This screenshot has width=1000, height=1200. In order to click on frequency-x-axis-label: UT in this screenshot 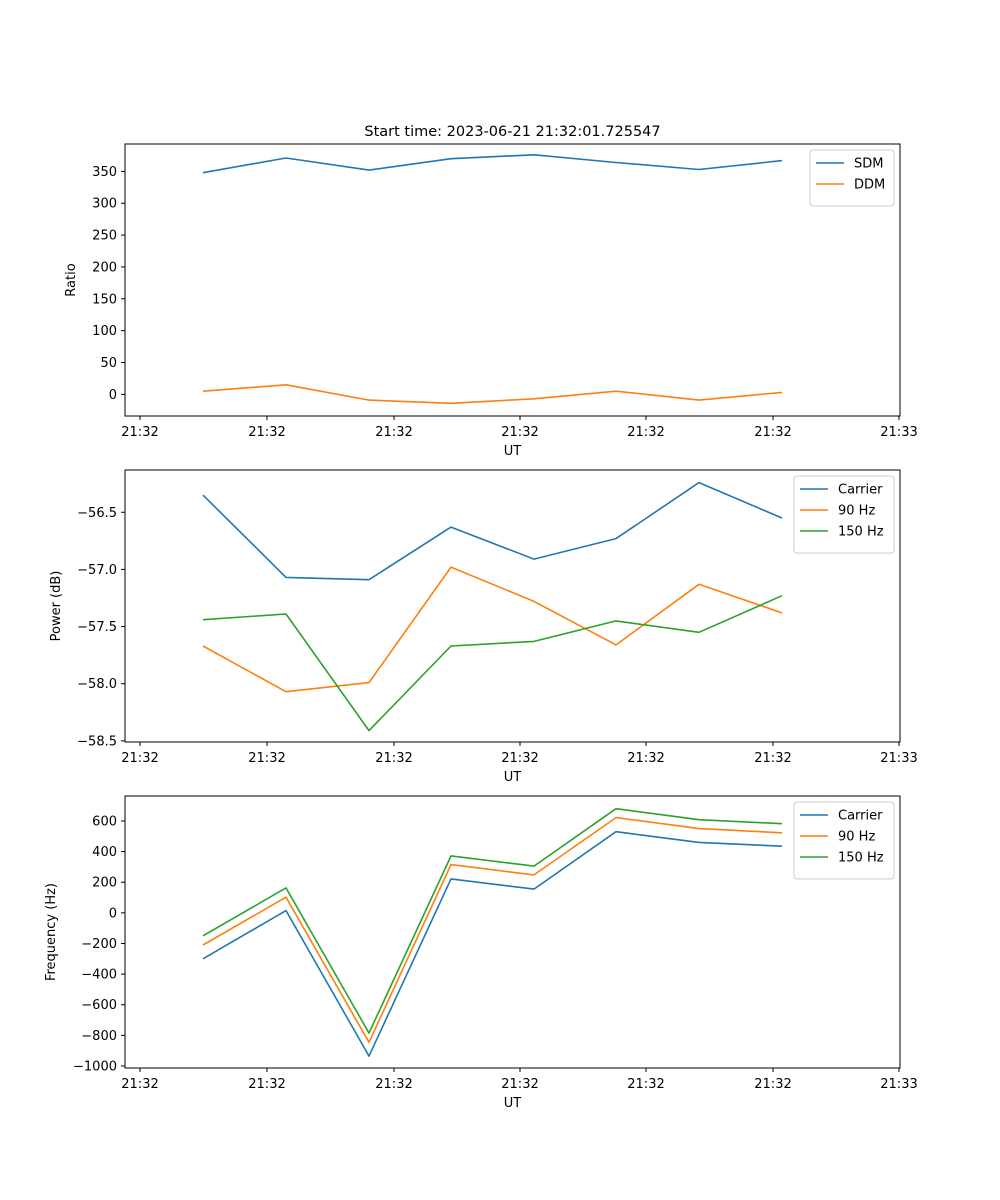, I will do `click(513, 1103)`.